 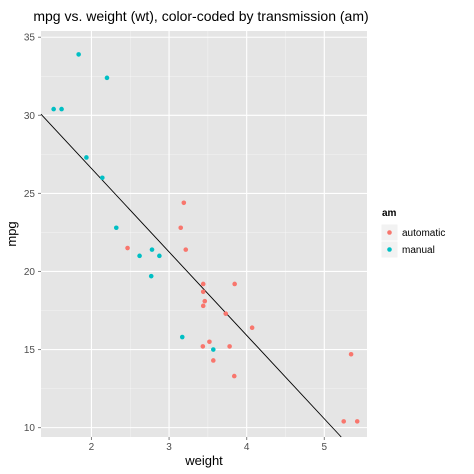 What do you see at coordinates (30, 272) in the screenshot?
I see `y-tick-label: 20` at bounding box center [30, 272].